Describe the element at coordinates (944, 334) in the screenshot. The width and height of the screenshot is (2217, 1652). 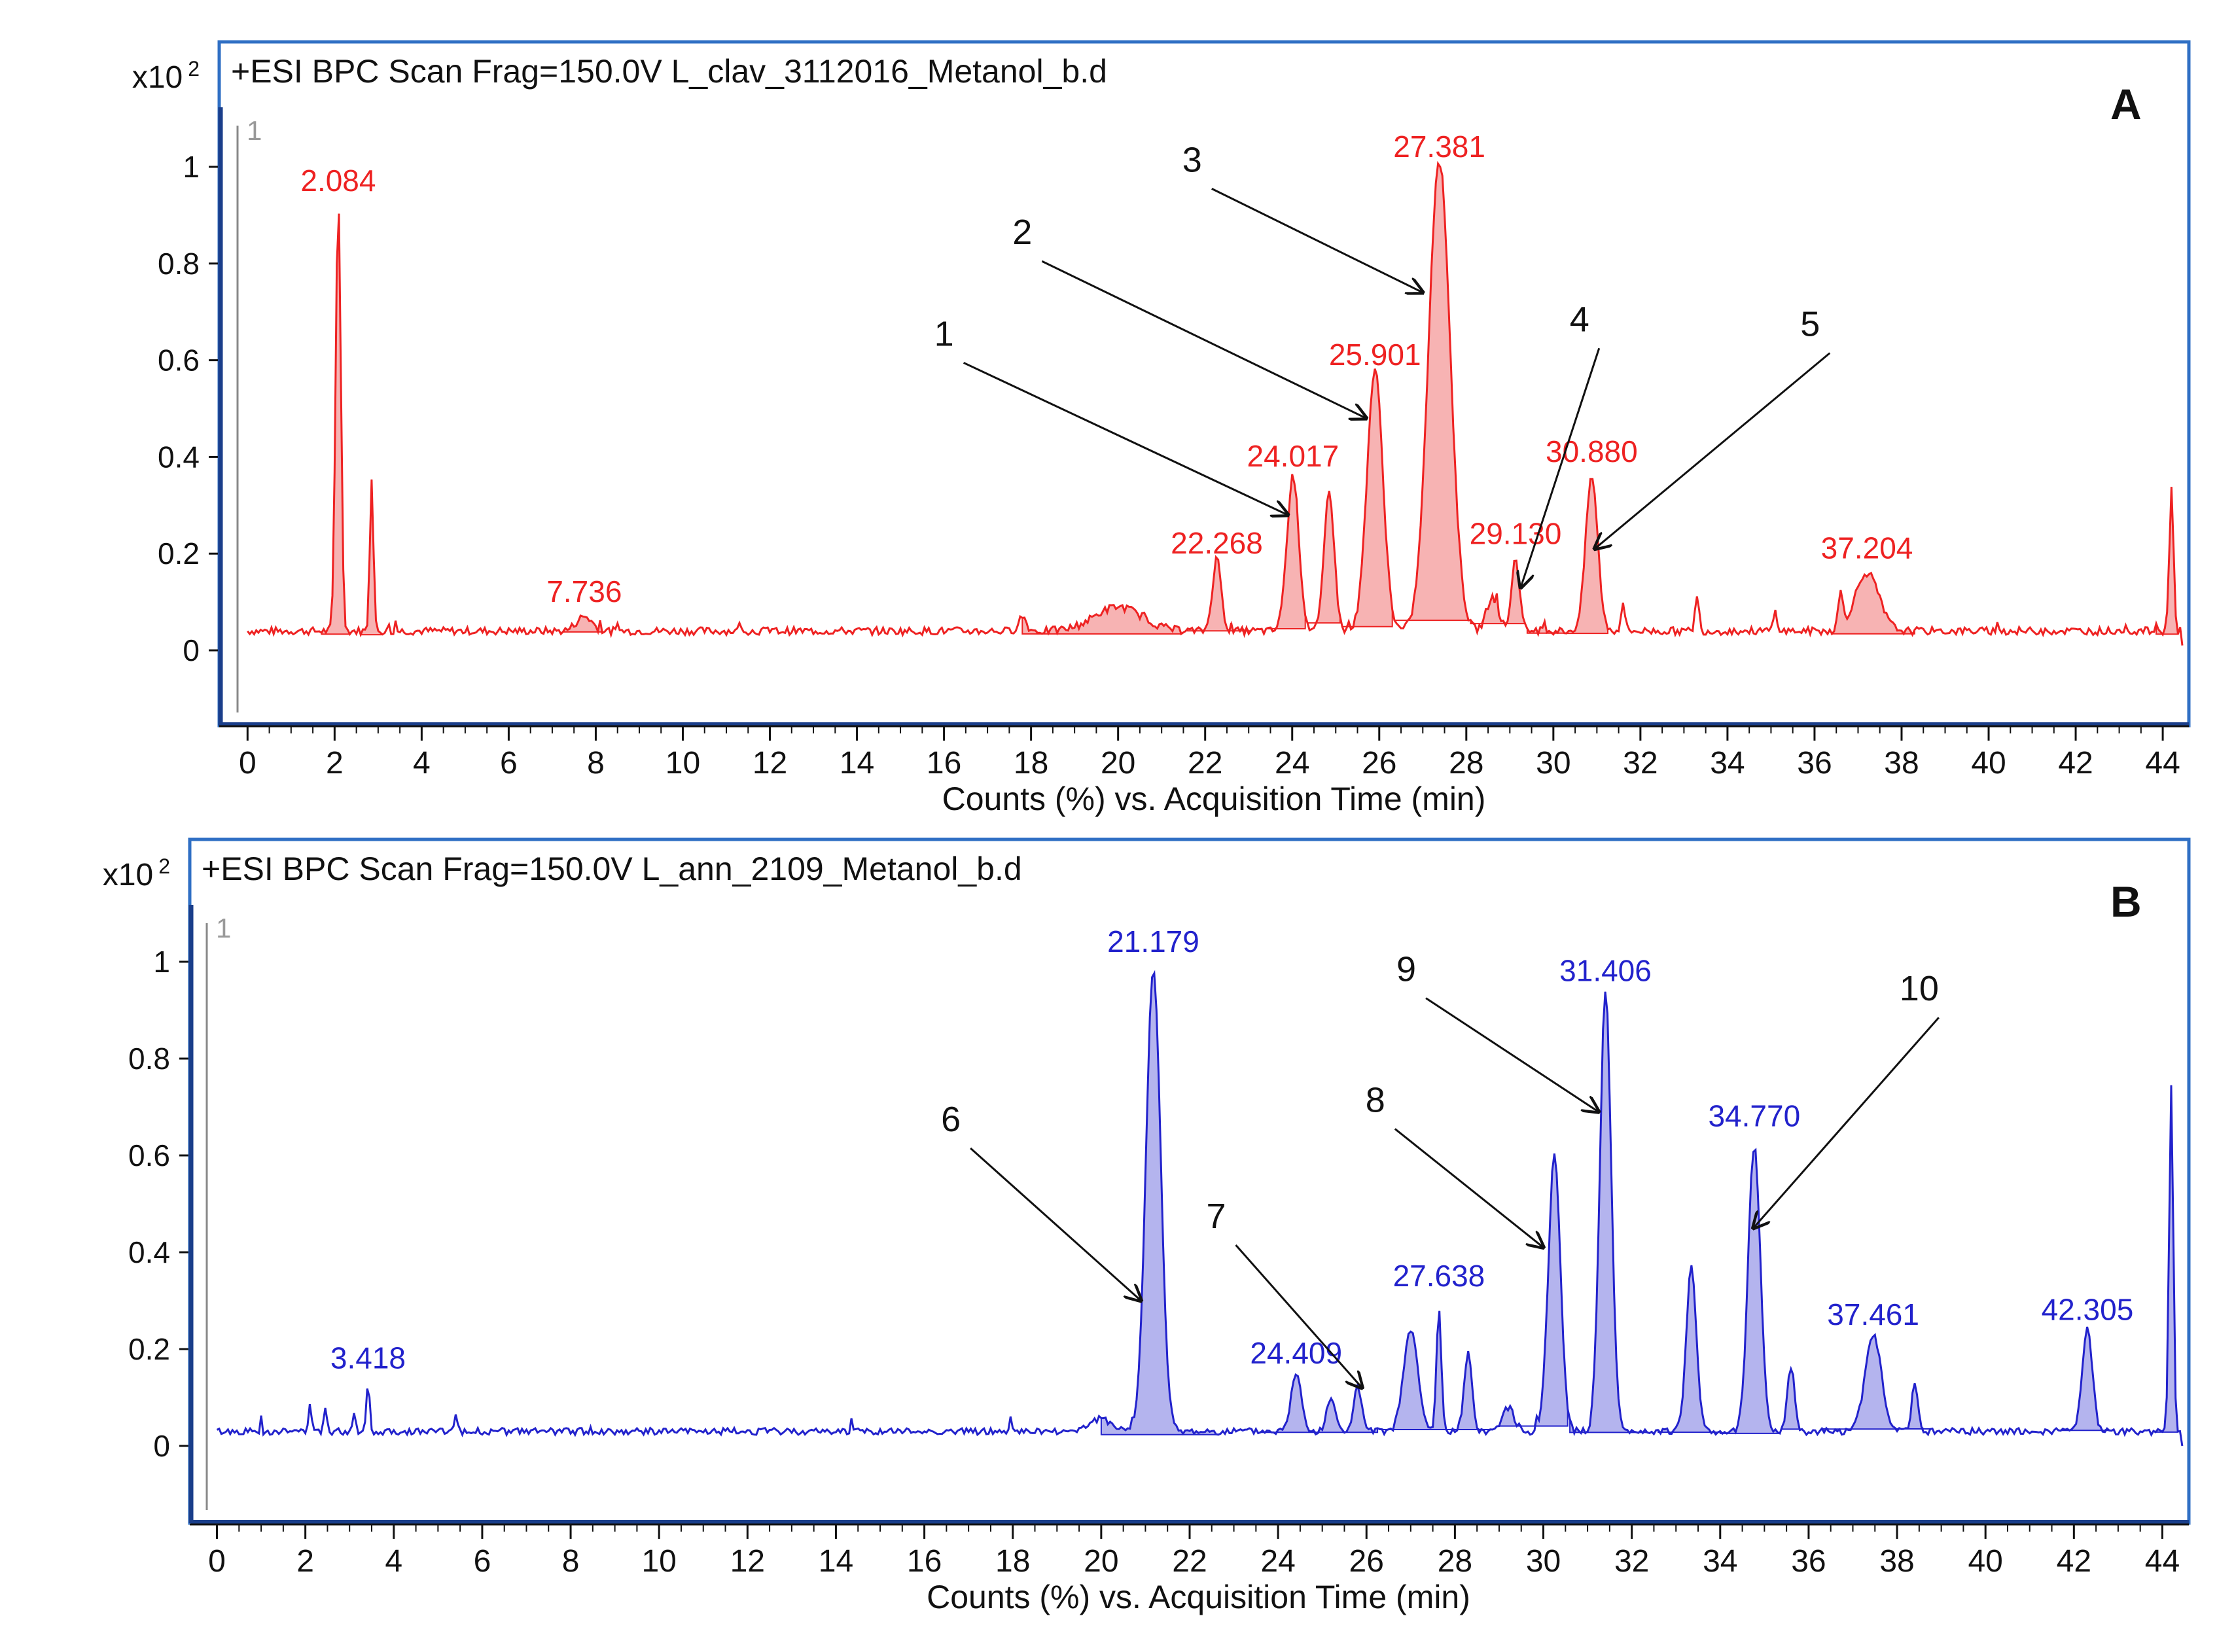
I see `annotation-number: 1` at that location.